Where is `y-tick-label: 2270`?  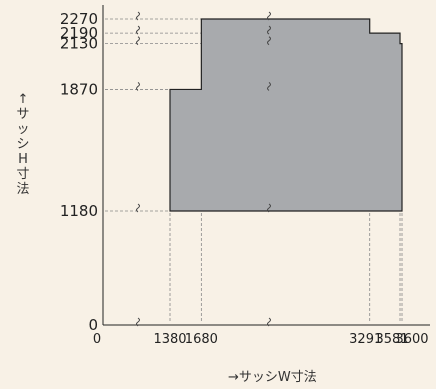
y-tick-label: 2270 is located at coordinates (79, 19).